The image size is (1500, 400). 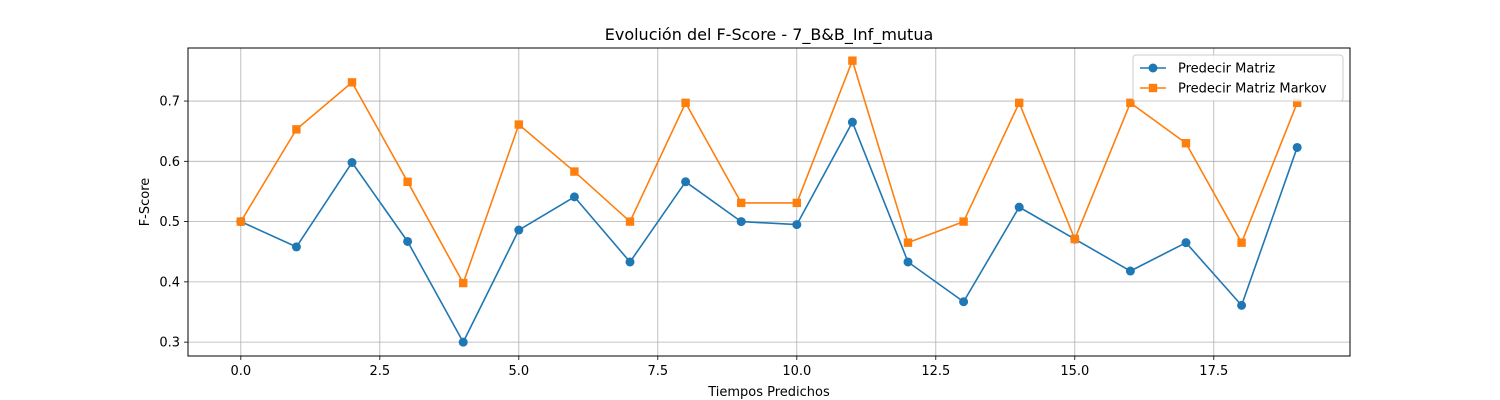 What do you see at coordinates (796, 371) in the screenshot?
I see `x-tick-label: 10.0` at bounding box center [796, 371].